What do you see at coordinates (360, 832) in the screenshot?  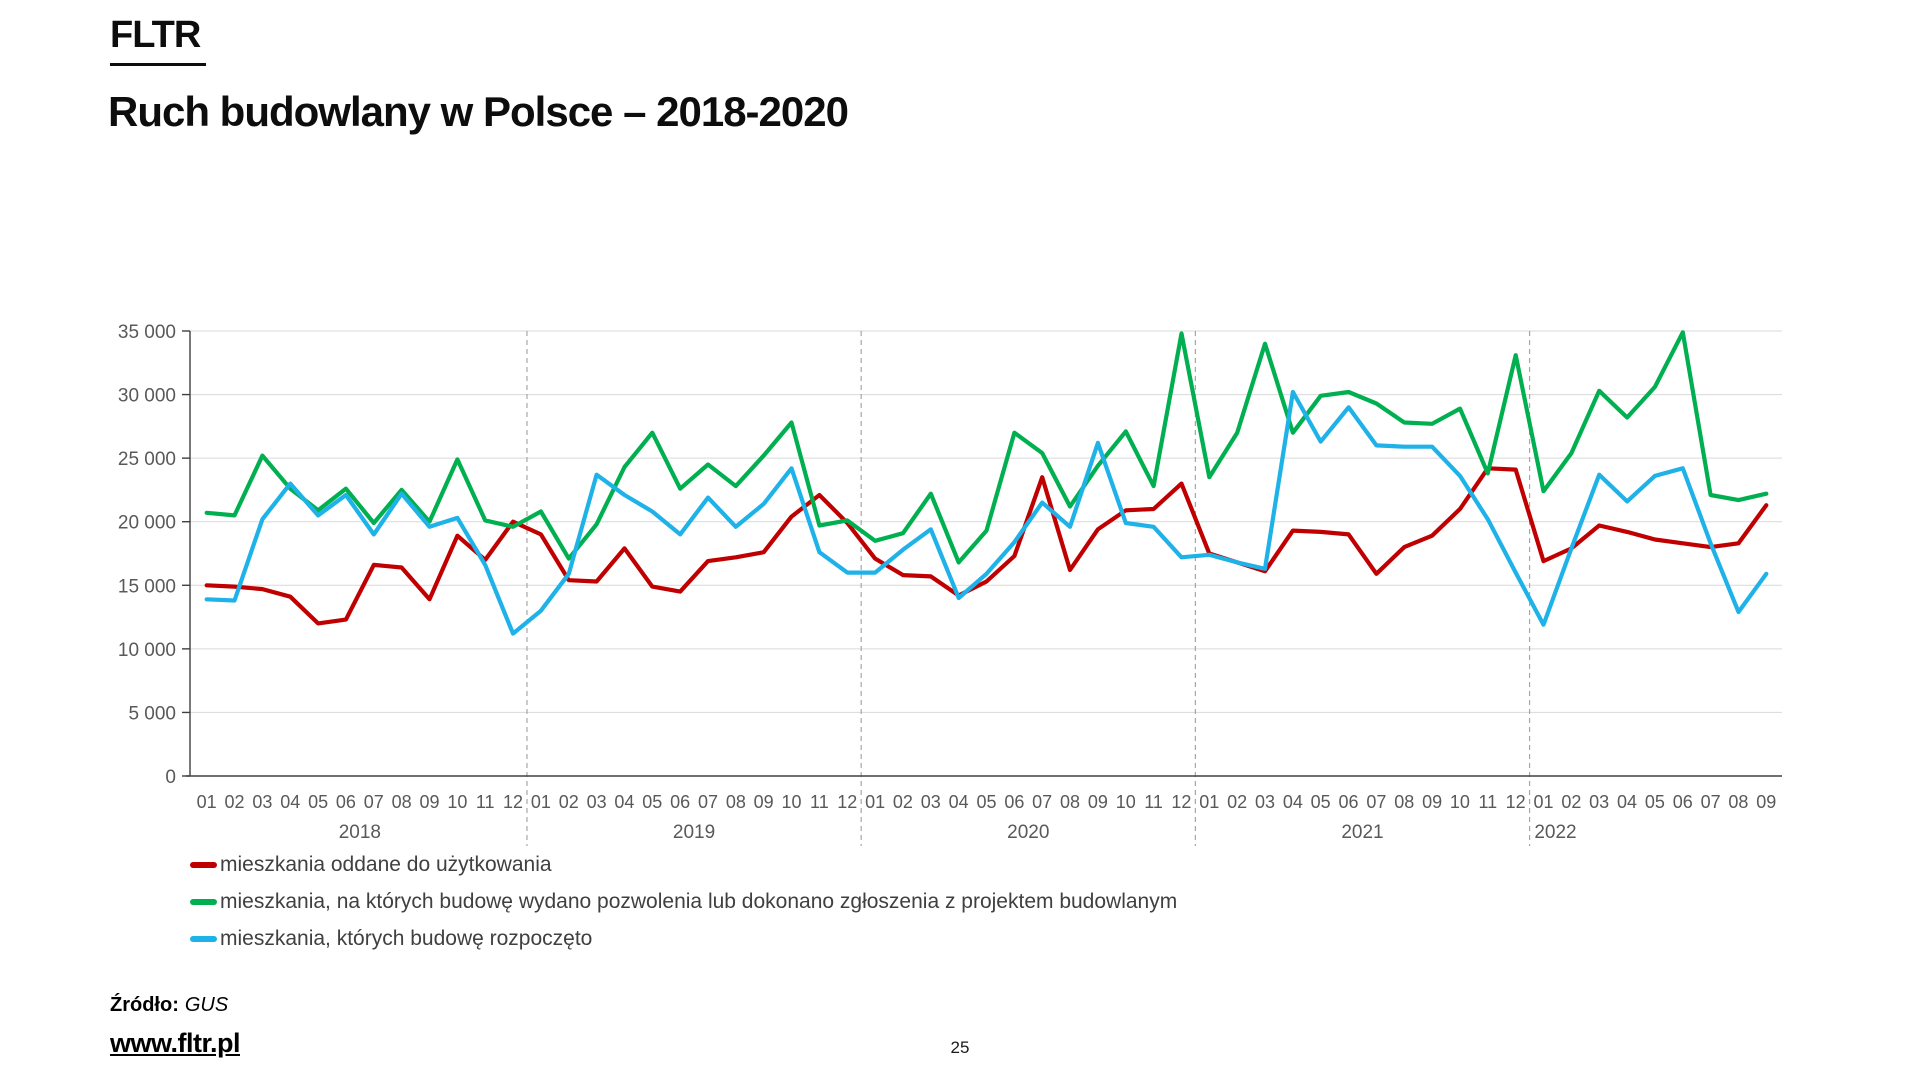 I see `x-year-label: 2018` at bounding box center [360, 832].